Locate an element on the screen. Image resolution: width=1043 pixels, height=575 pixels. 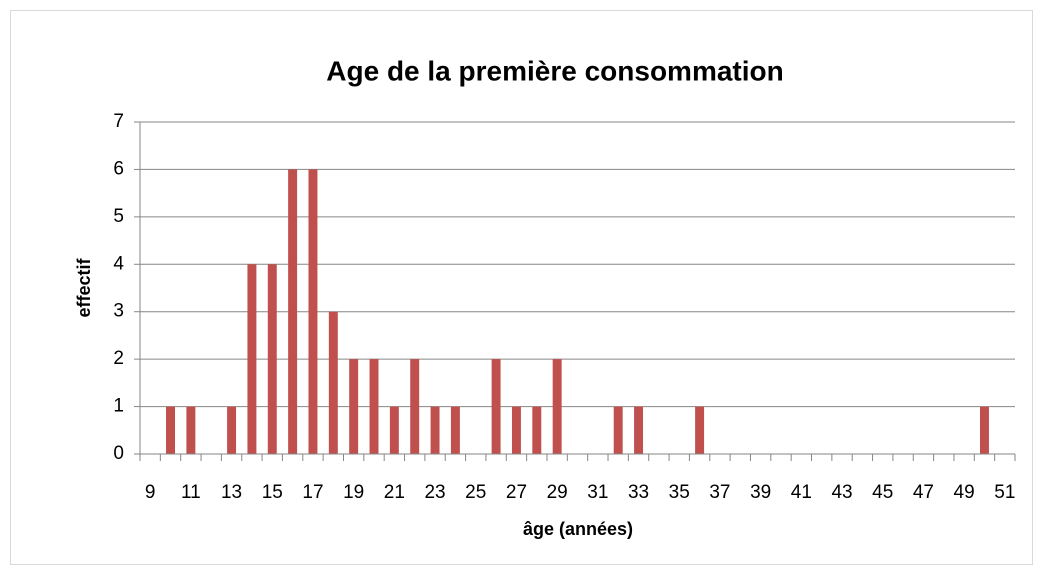
x-tick-label: 35 is located at coordinates (679, 492).